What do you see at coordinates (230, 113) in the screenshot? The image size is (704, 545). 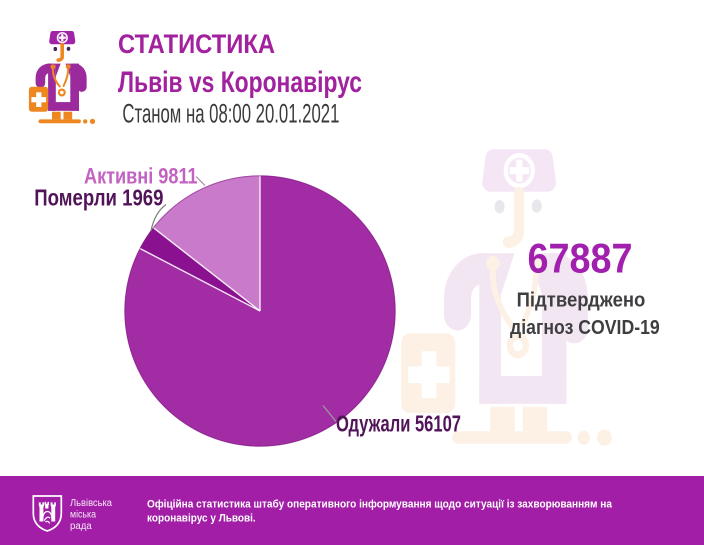 I see `svg-text: Станом на 08:00 20.01.2021` at bounding box center [230, 113].